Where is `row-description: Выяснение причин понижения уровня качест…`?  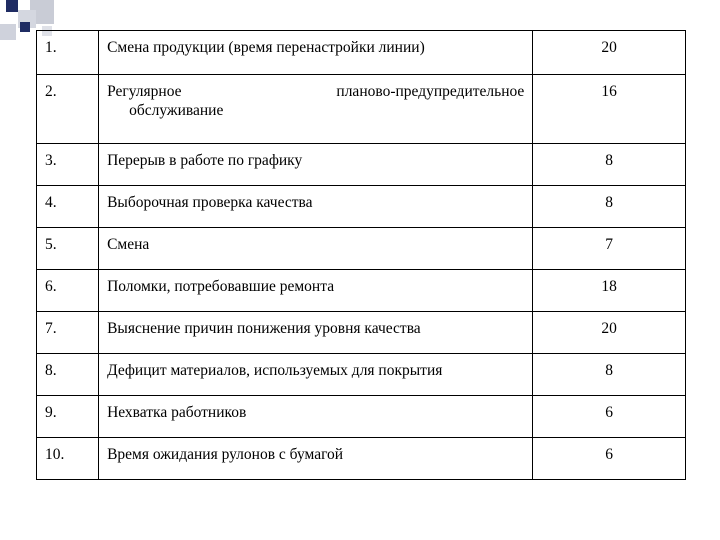 row-description: Выяснение причин понижения уровня качест… is located at coordinates (316, 332).